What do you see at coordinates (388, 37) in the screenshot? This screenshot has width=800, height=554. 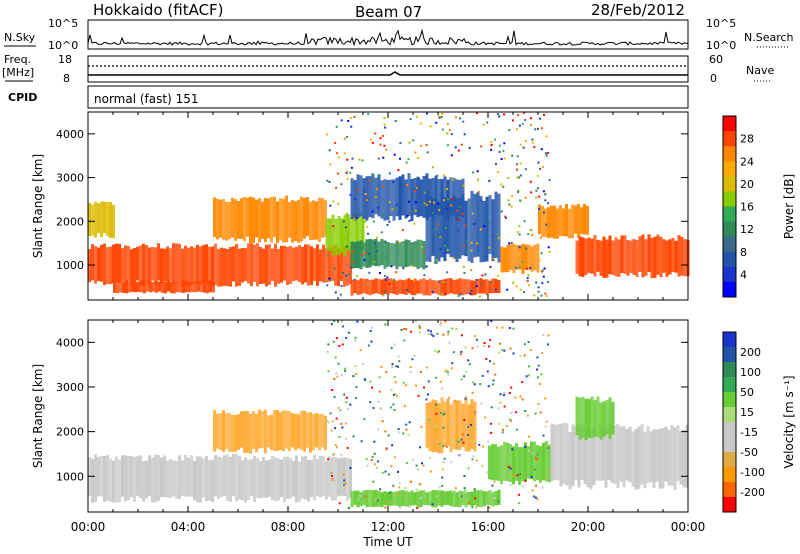 I see `nsky-trace` at bounding box center [388, 37].